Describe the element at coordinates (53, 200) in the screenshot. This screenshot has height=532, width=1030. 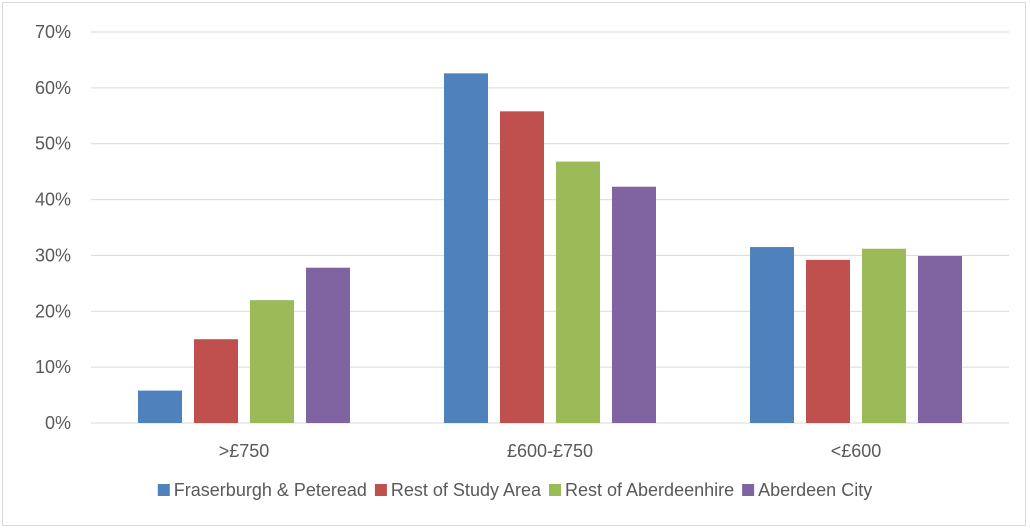
I see `y-tick-label: 40%` at that location.